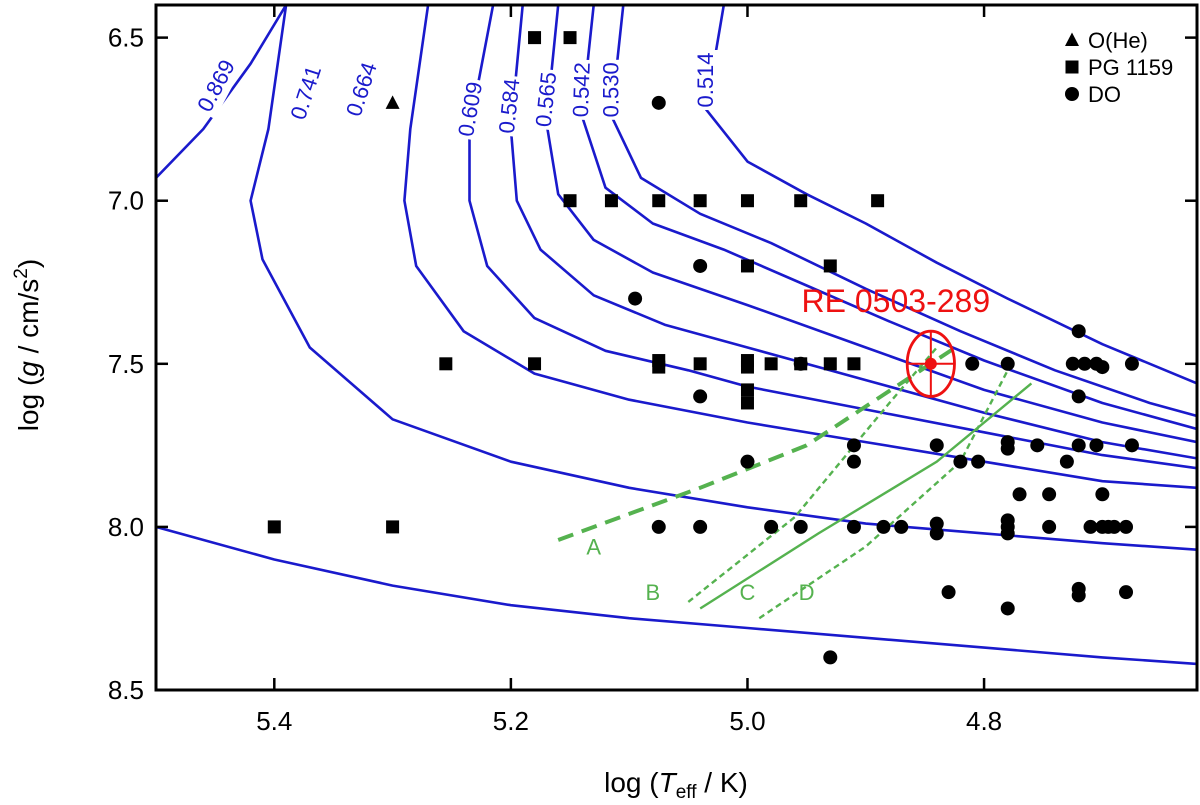  I want to click on y-axis-label-close: ), so click(28, 263).